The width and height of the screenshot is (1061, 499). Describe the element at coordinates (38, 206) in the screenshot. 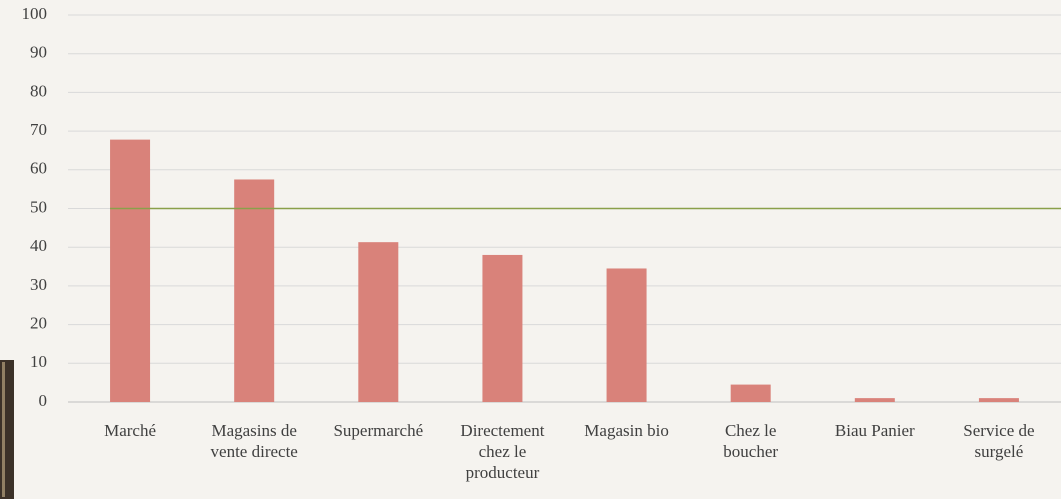

I see `y-tick-label: 50` at that location.